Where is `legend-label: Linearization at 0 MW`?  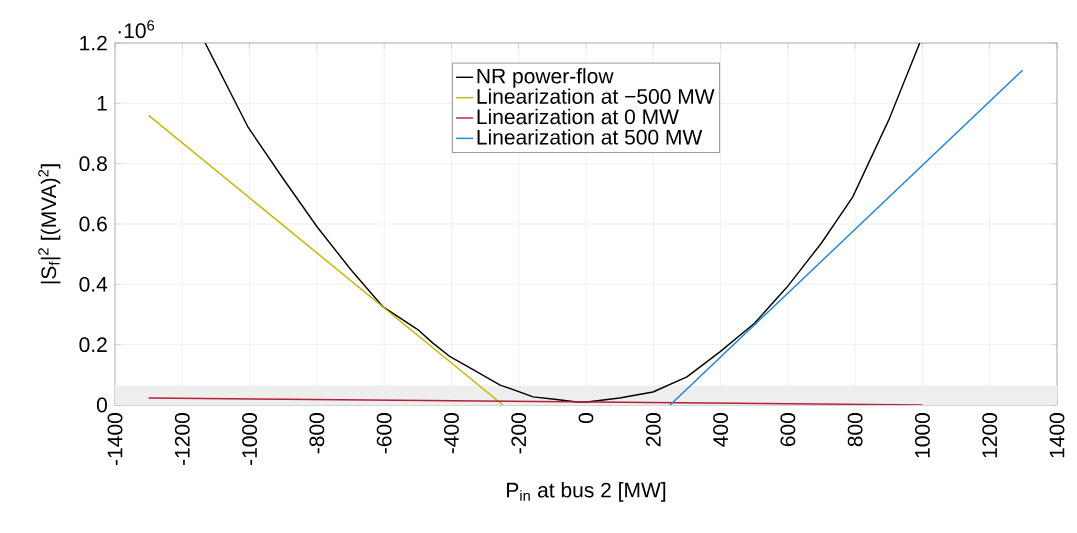
legend-label: Linearization at 0 MW is located at coordinates (578, 116).